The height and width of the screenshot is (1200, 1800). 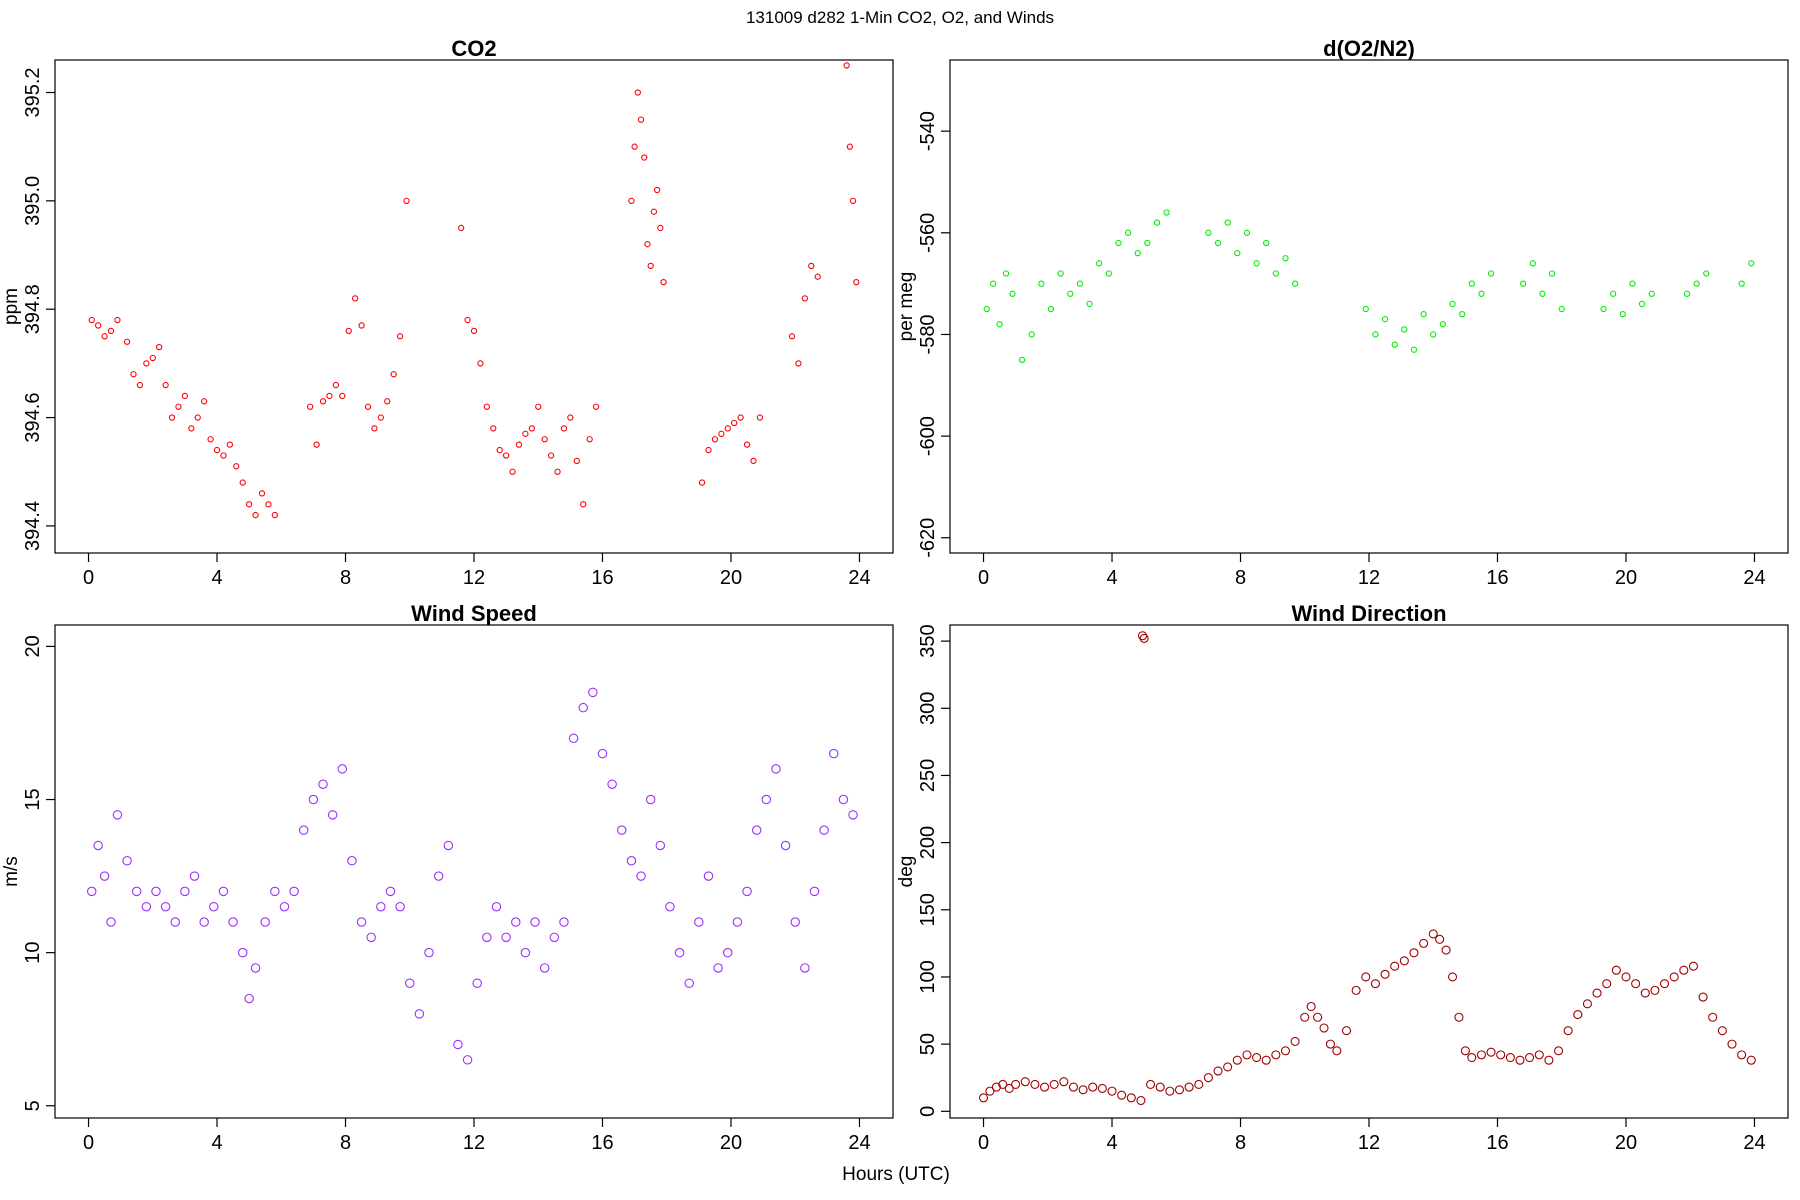 What do you see at coordinates (11, 871) in the screenshot?
I see `wind_speed-ylabel: m/s` at bounding box center [11, 871].